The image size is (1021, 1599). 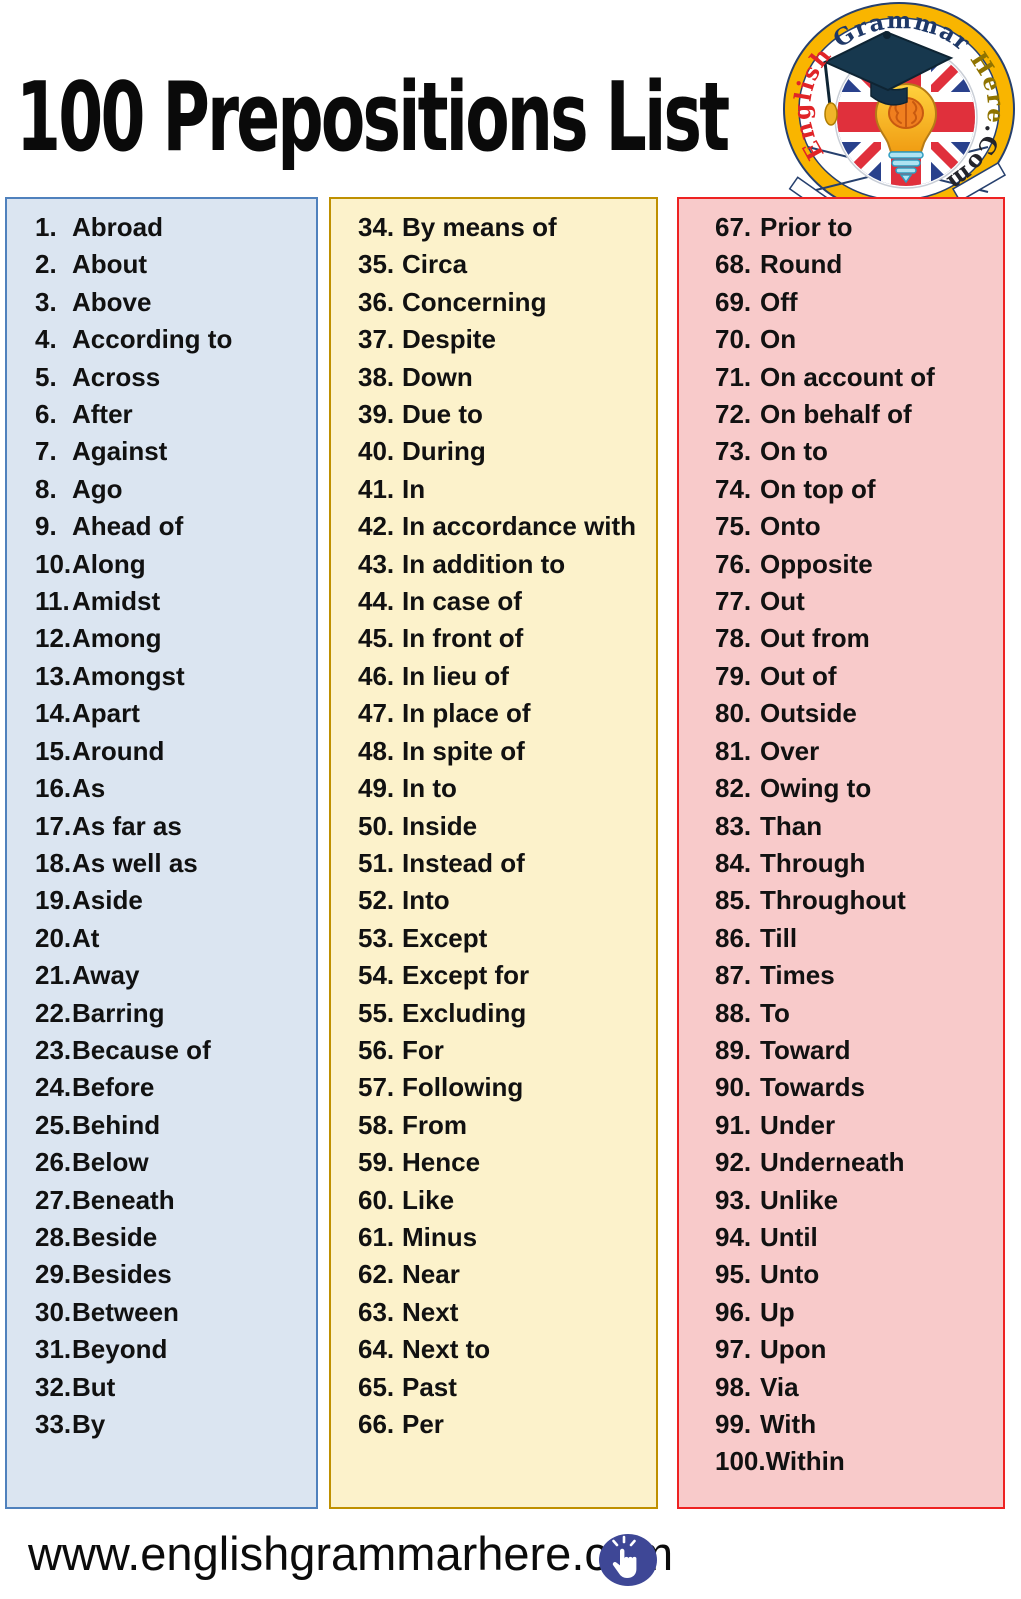 I want to click on item-word: By means of, so click(x=479, y=227).